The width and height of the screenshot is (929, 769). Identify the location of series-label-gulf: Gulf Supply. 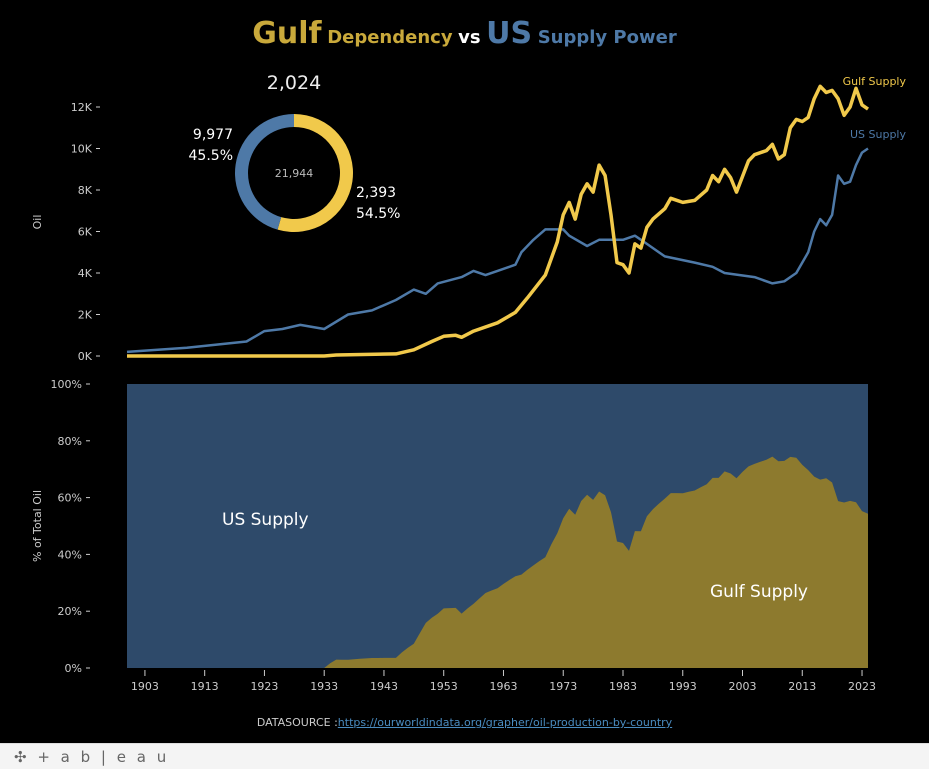
(875, 81).